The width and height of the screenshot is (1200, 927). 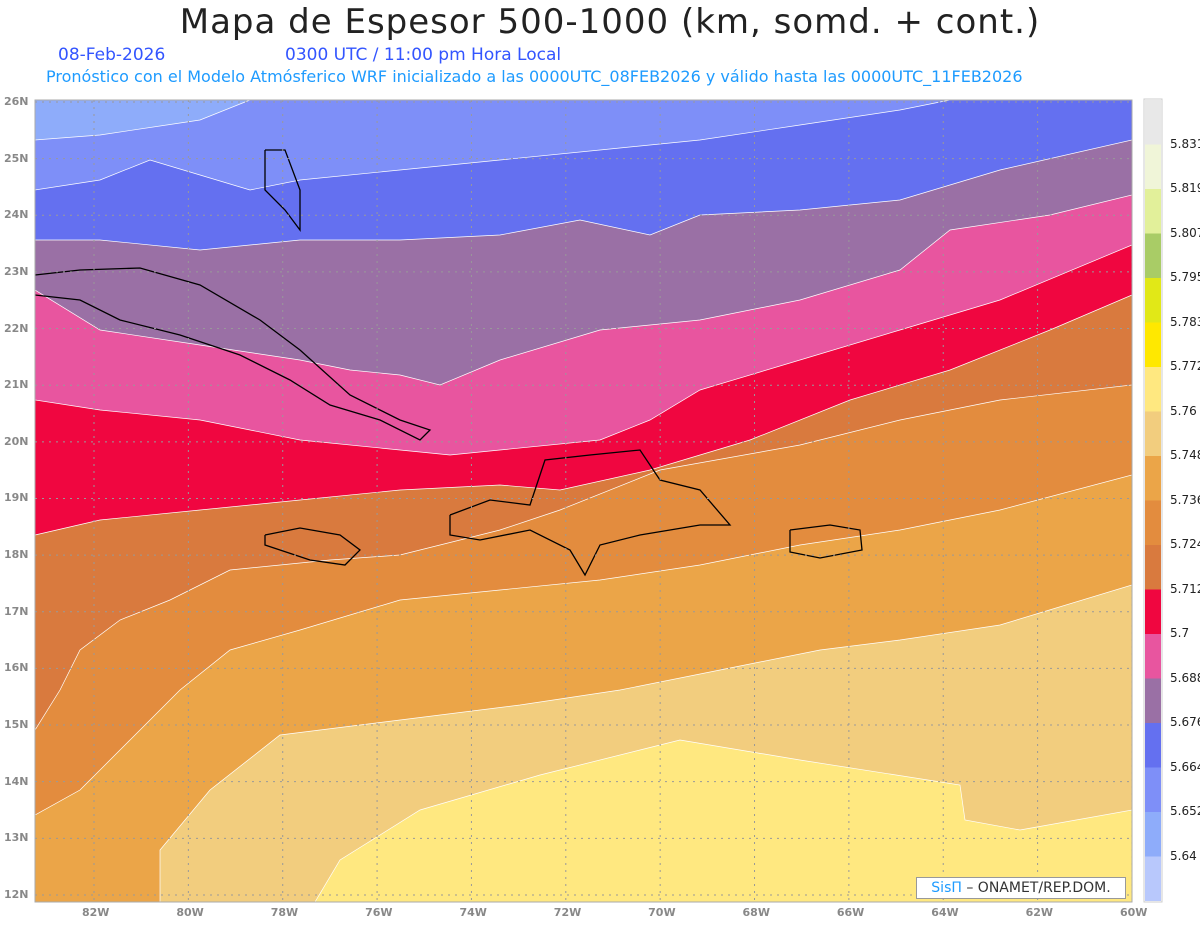 I want to click on lon-label: 72W, so click(x=567, y=912).